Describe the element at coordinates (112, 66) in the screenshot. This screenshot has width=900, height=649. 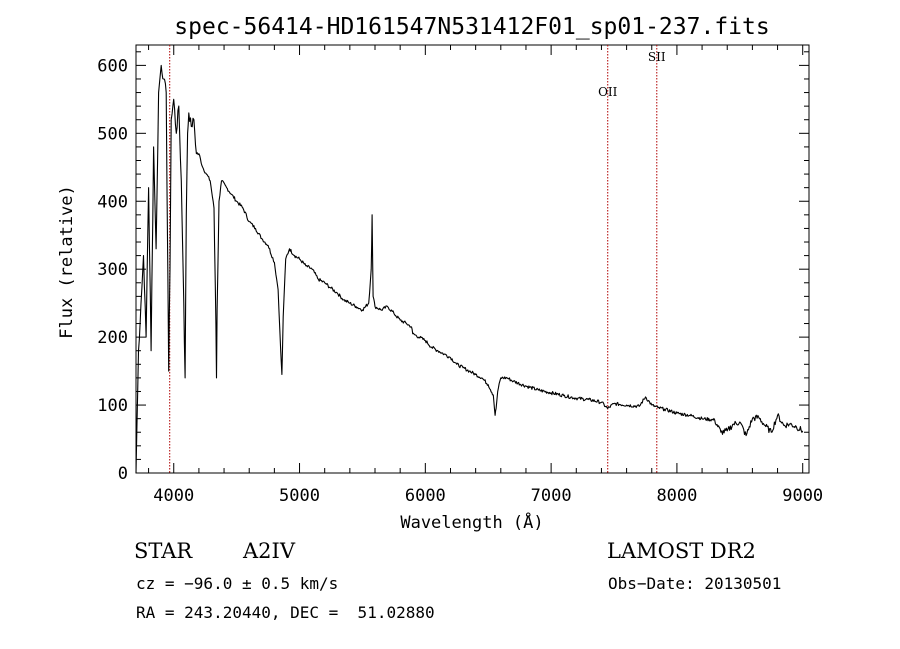
I see `y-tick-label: 600` at that location.